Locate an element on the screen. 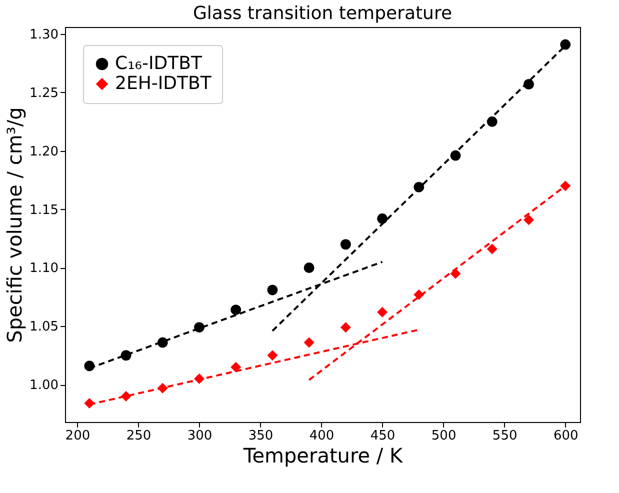  y-tick-label: 1.30 is located at coordinates (44, 35).